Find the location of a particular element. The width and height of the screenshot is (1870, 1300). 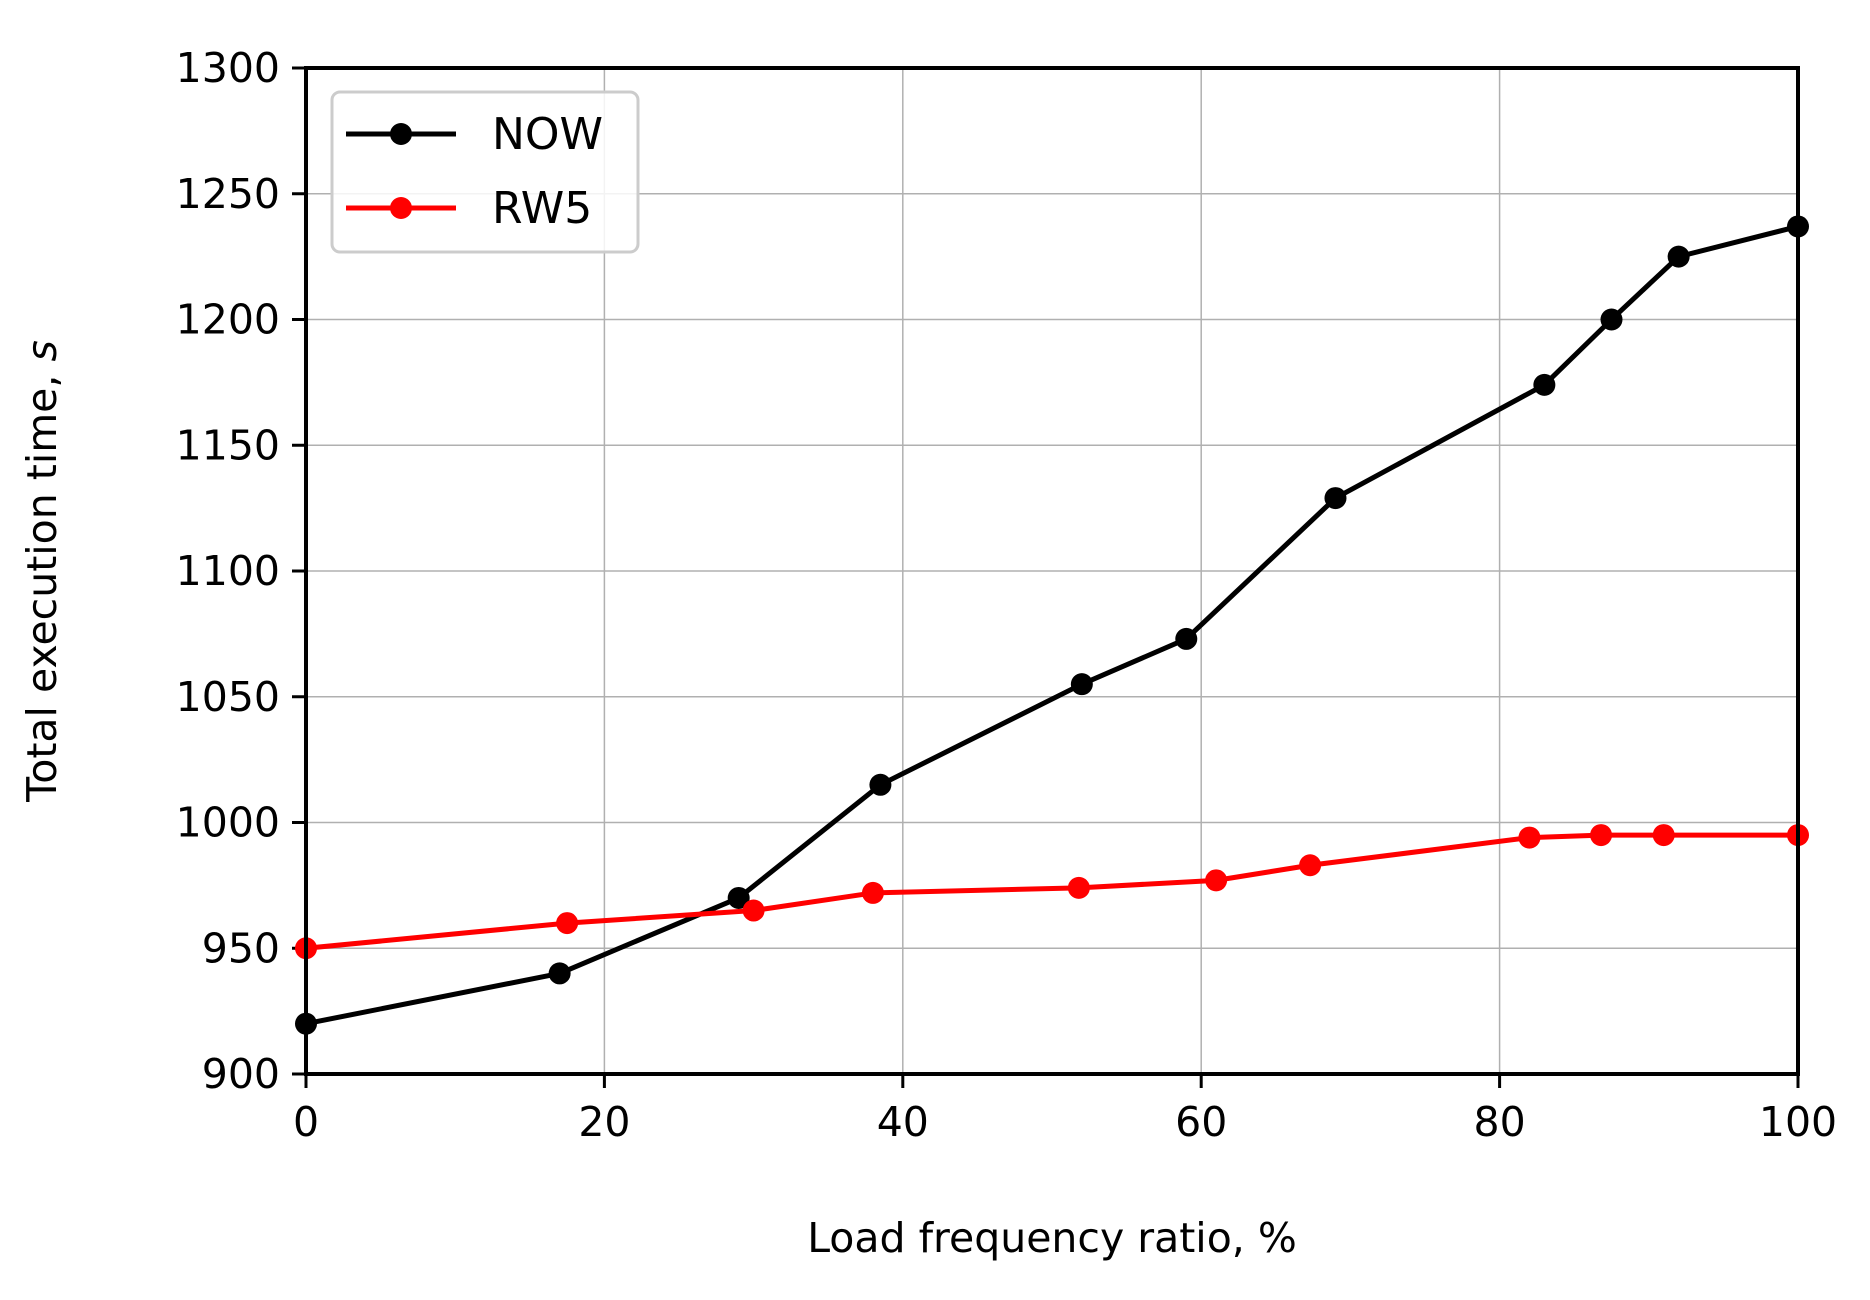

x-tick-label: 0 is located at coordinates (306, 1122).